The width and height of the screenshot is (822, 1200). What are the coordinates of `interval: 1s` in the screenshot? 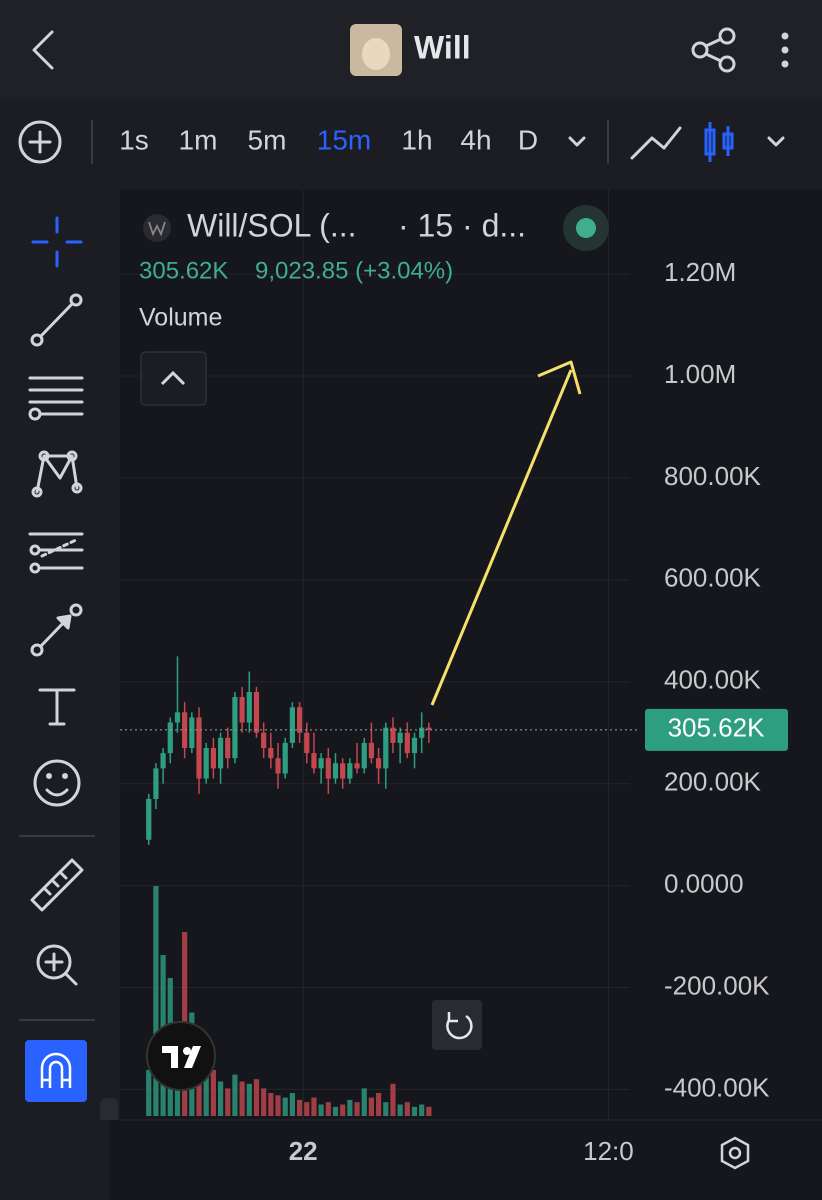 It's located at (134, 139).